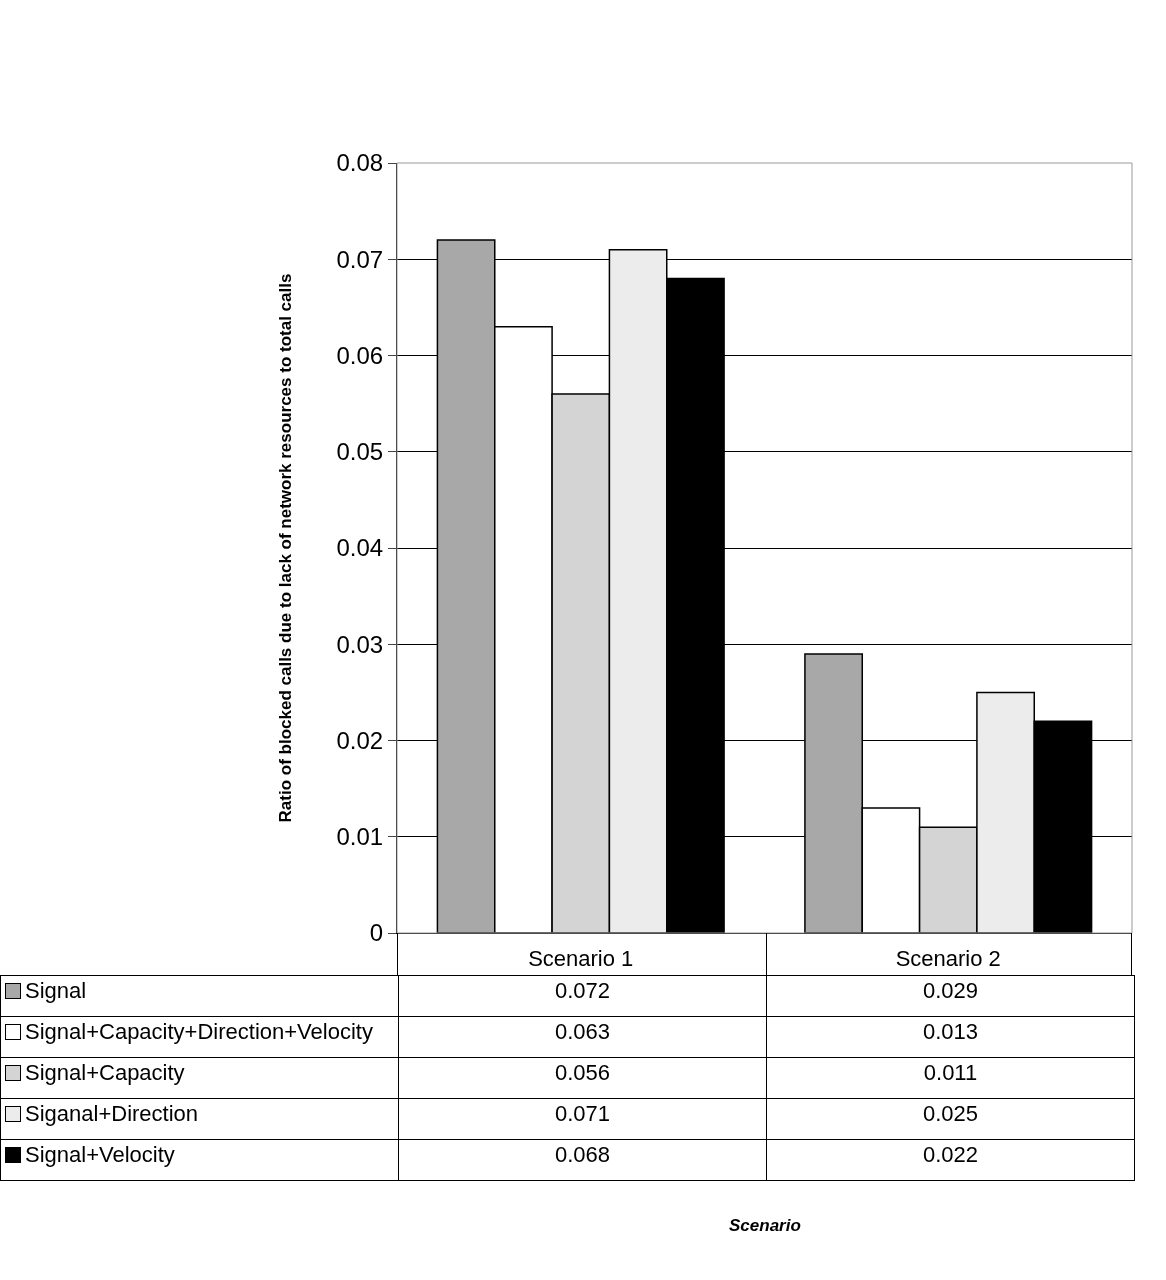 The image size is (1166, 1280). Describe the element at coordinates (582, 1119) in the screenshot. I see `data-label: 0.071` at that location.